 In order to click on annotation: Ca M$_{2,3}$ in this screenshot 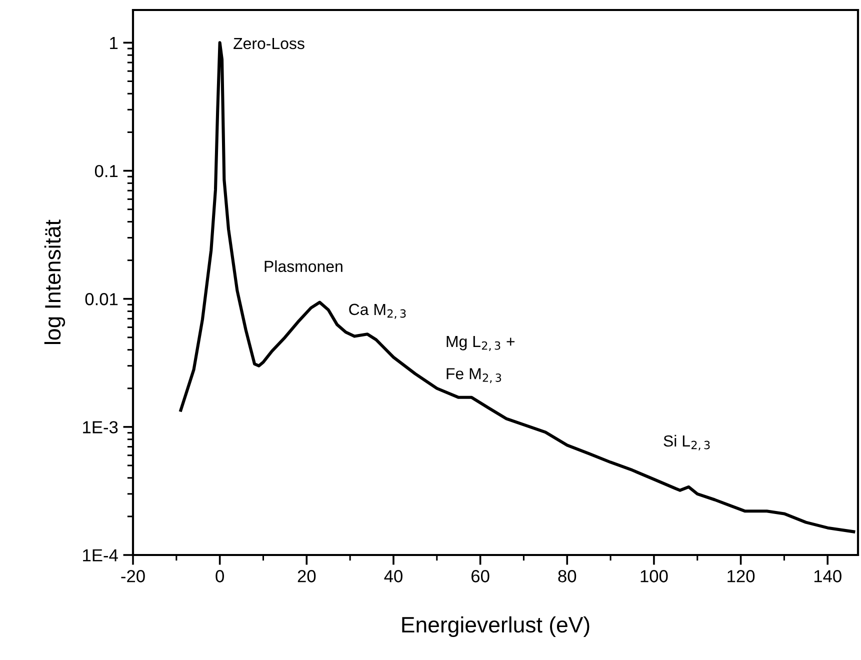, I will do `click(377, 311)`.